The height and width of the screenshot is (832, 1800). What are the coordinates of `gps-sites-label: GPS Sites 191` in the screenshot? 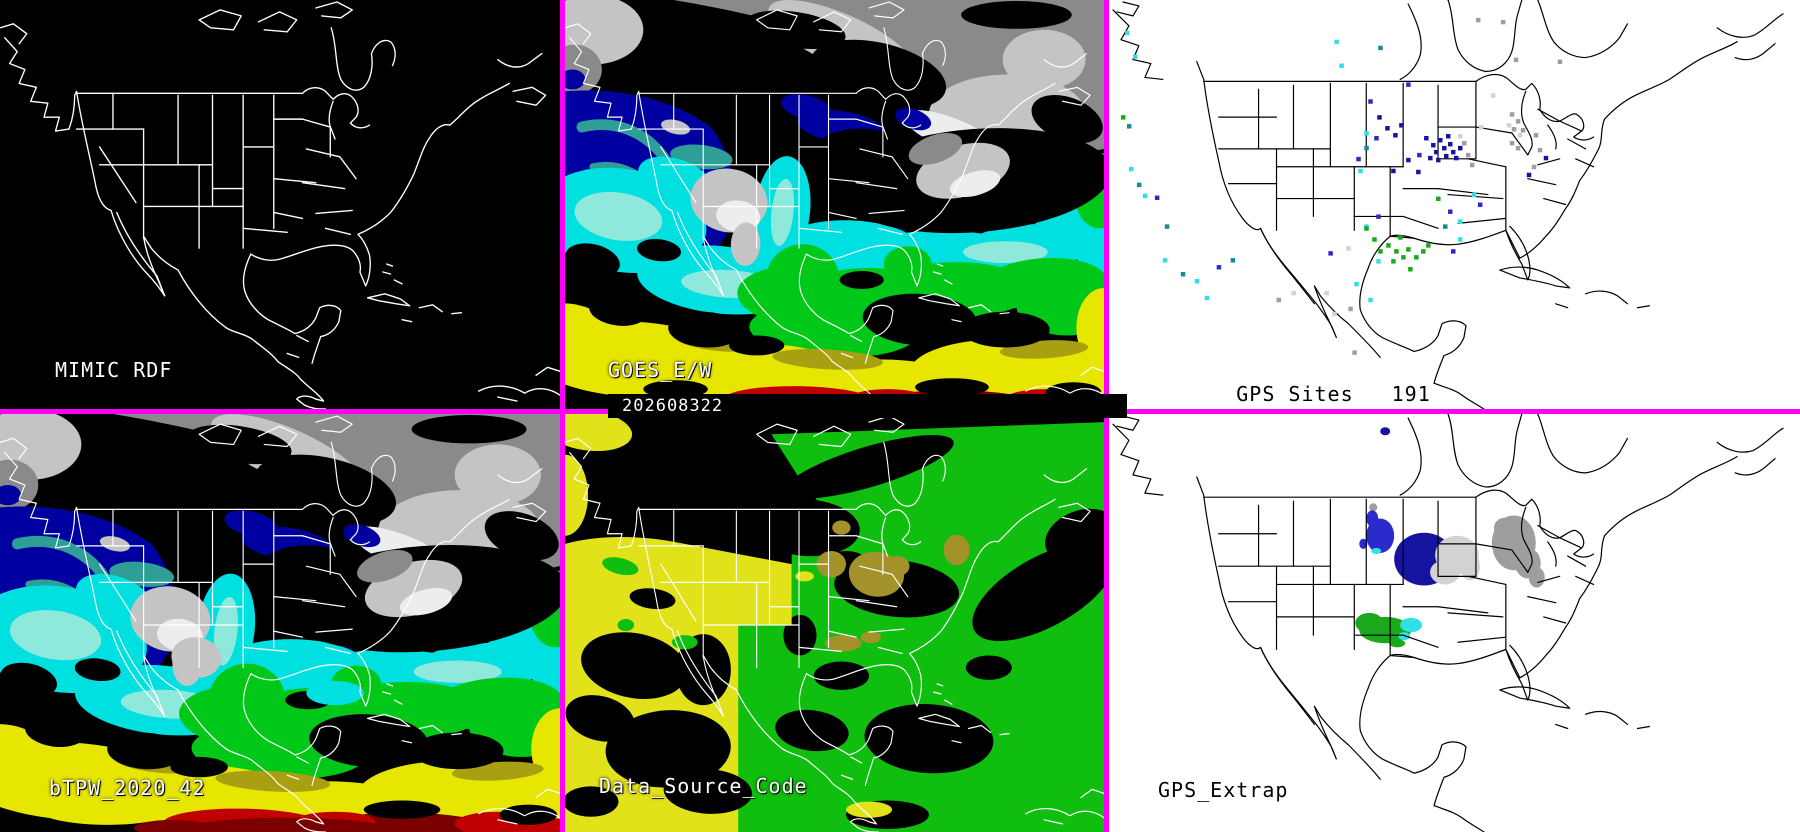 It's located at (1294, 383).